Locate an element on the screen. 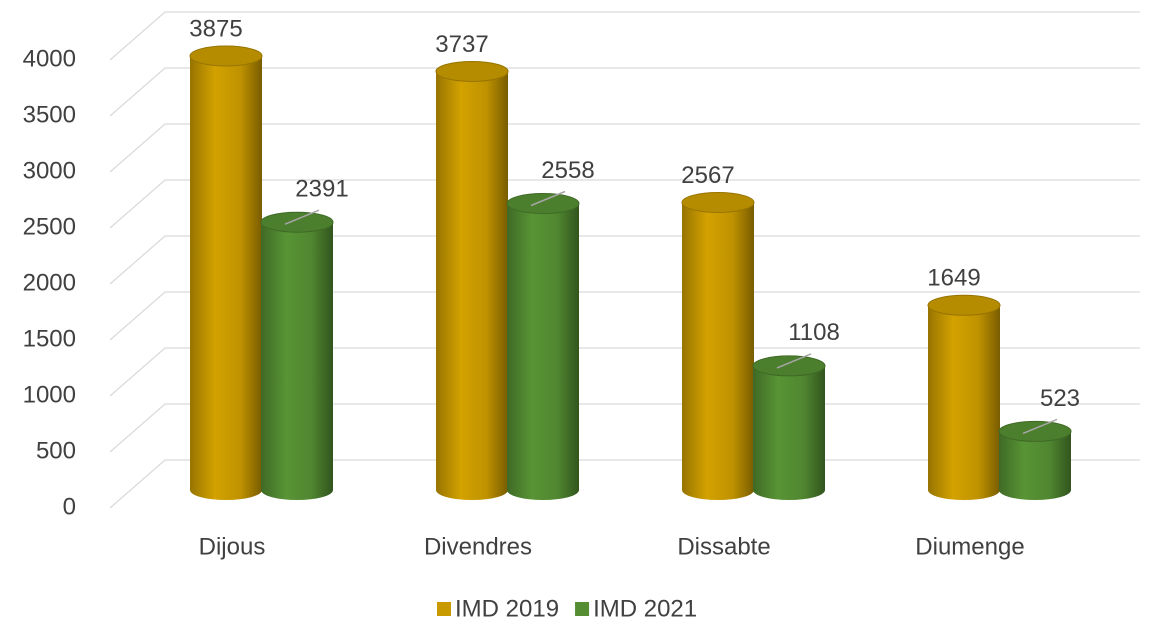  y-tick-label: 2500 is located at coordinates (49, 226).